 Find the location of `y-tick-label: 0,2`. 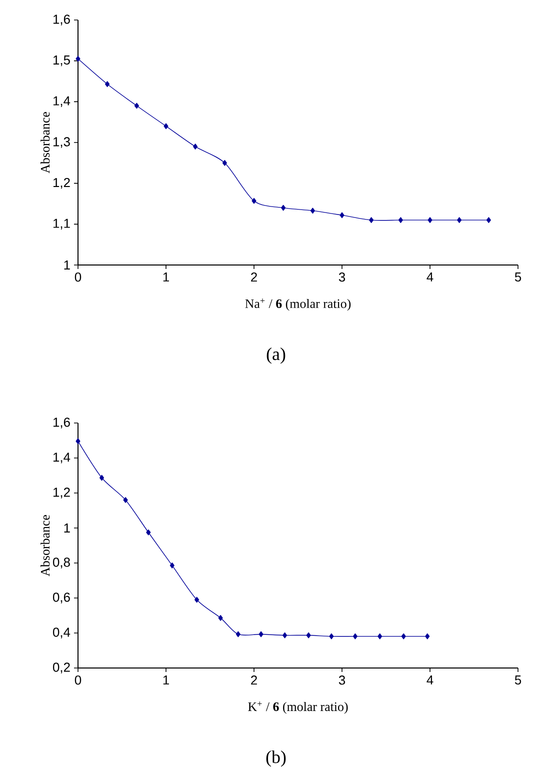

y-tick-label: 0,2 is located at coordinates (61, 668).